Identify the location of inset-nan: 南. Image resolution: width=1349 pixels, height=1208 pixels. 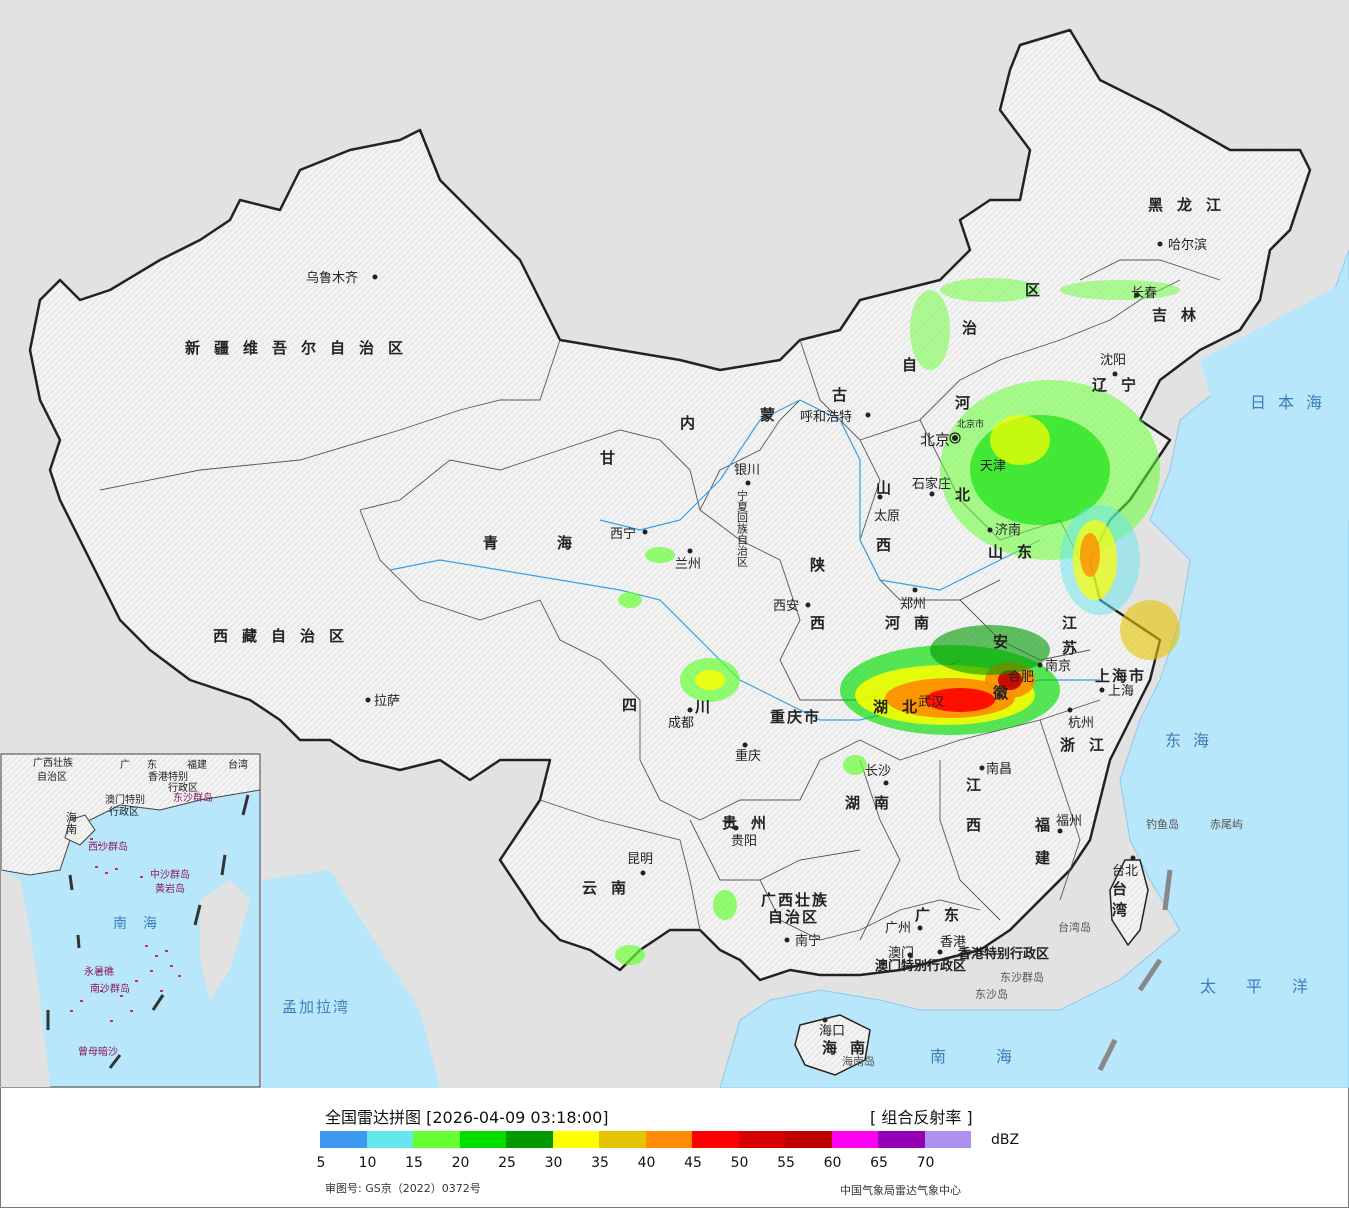
(71, 829).